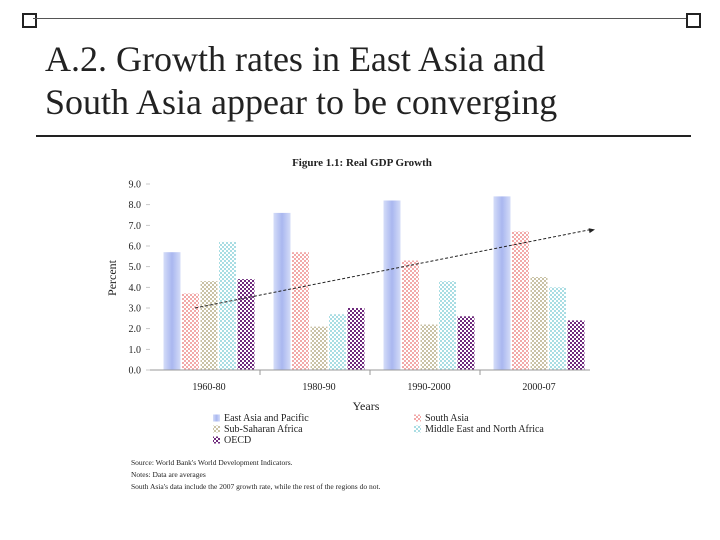 The height and width of the screenshot is (540, 720). I want to click on legend-label: OECD, so click(237, 440).